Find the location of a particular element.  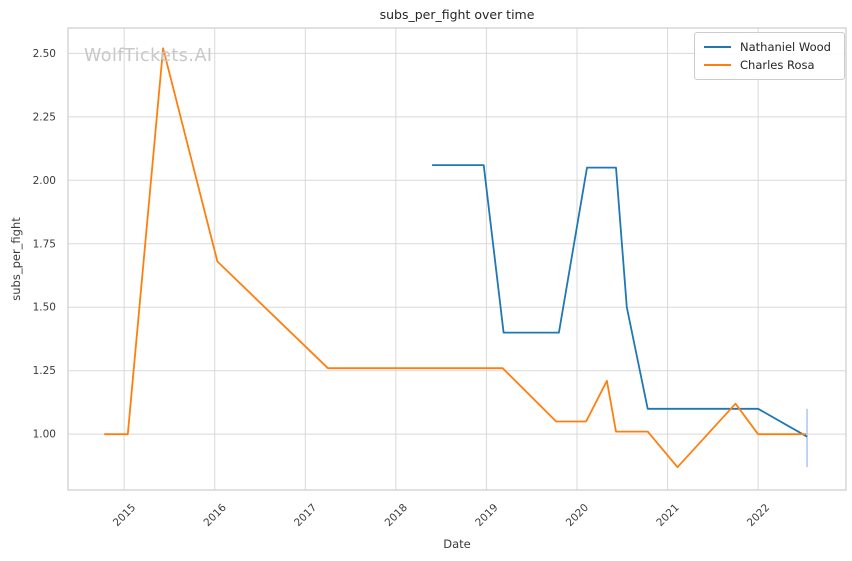

legend-label: Charles Rosa is located at coordinates (777, 65).